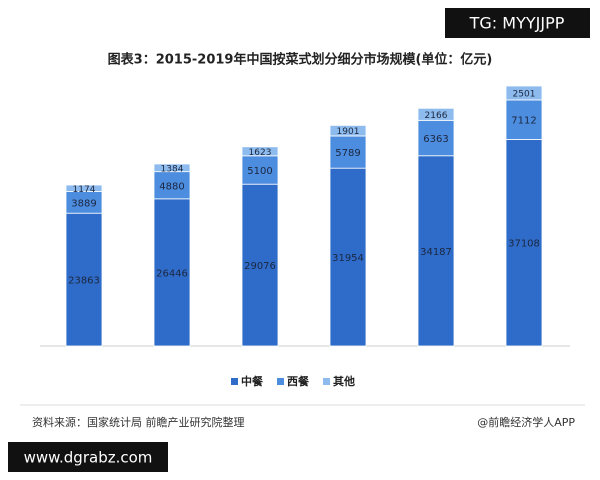 This screenshot has width=600, height=480. I want to click on value-label: 3889, so click(83, 203).